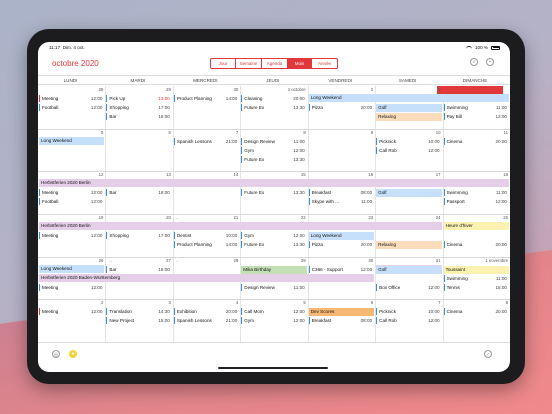 This screenshot has width=552, height=414. Describe the element at coordinates (341, 269) in the screenshot. I see `event-item: C366 - Support 12:00` at that location.